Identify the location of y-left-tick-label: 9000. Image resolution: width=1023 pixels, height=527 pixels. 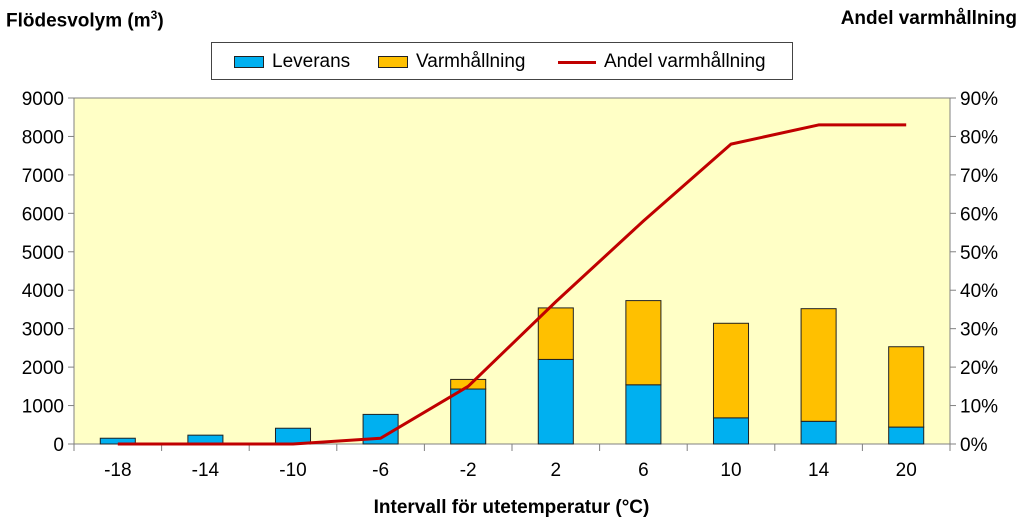
(43, 99).